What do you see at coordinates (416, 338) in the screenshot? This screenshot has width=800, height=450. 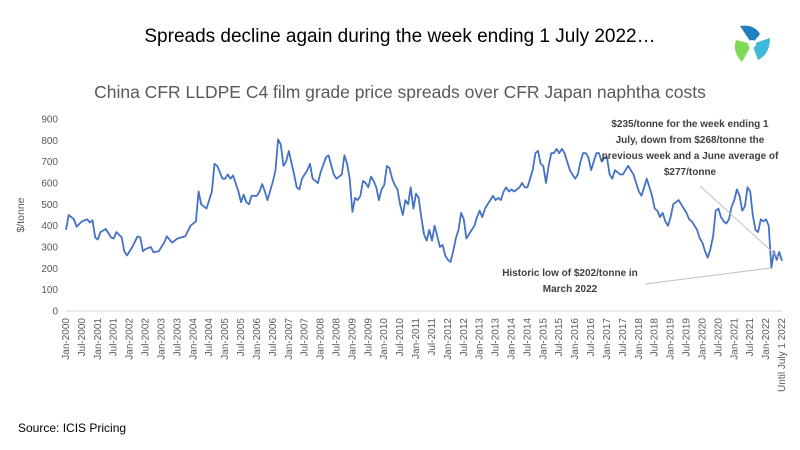 I see `x-tick-label: Jan-2011` at bounding box center [416, 338].